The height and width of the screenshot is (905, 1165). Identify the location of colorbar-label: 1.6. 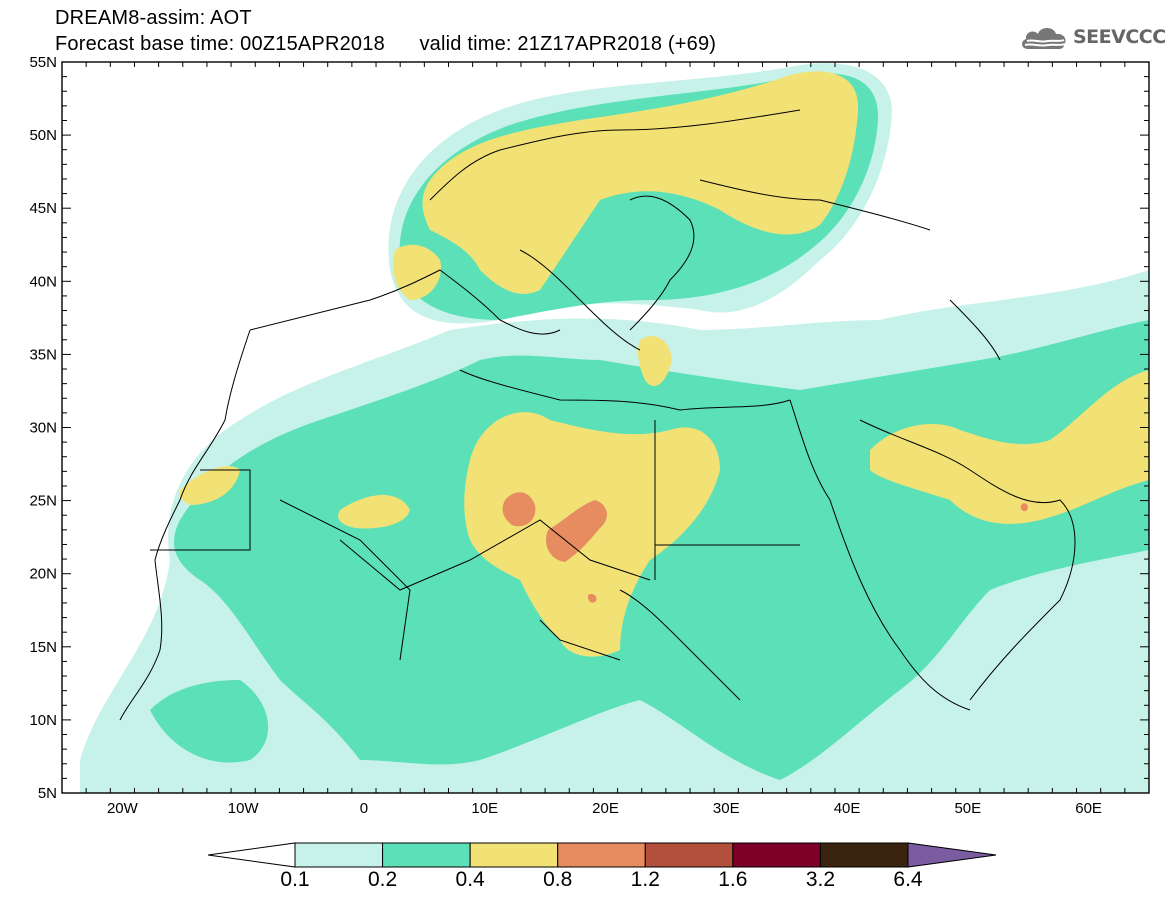
(733, 879).